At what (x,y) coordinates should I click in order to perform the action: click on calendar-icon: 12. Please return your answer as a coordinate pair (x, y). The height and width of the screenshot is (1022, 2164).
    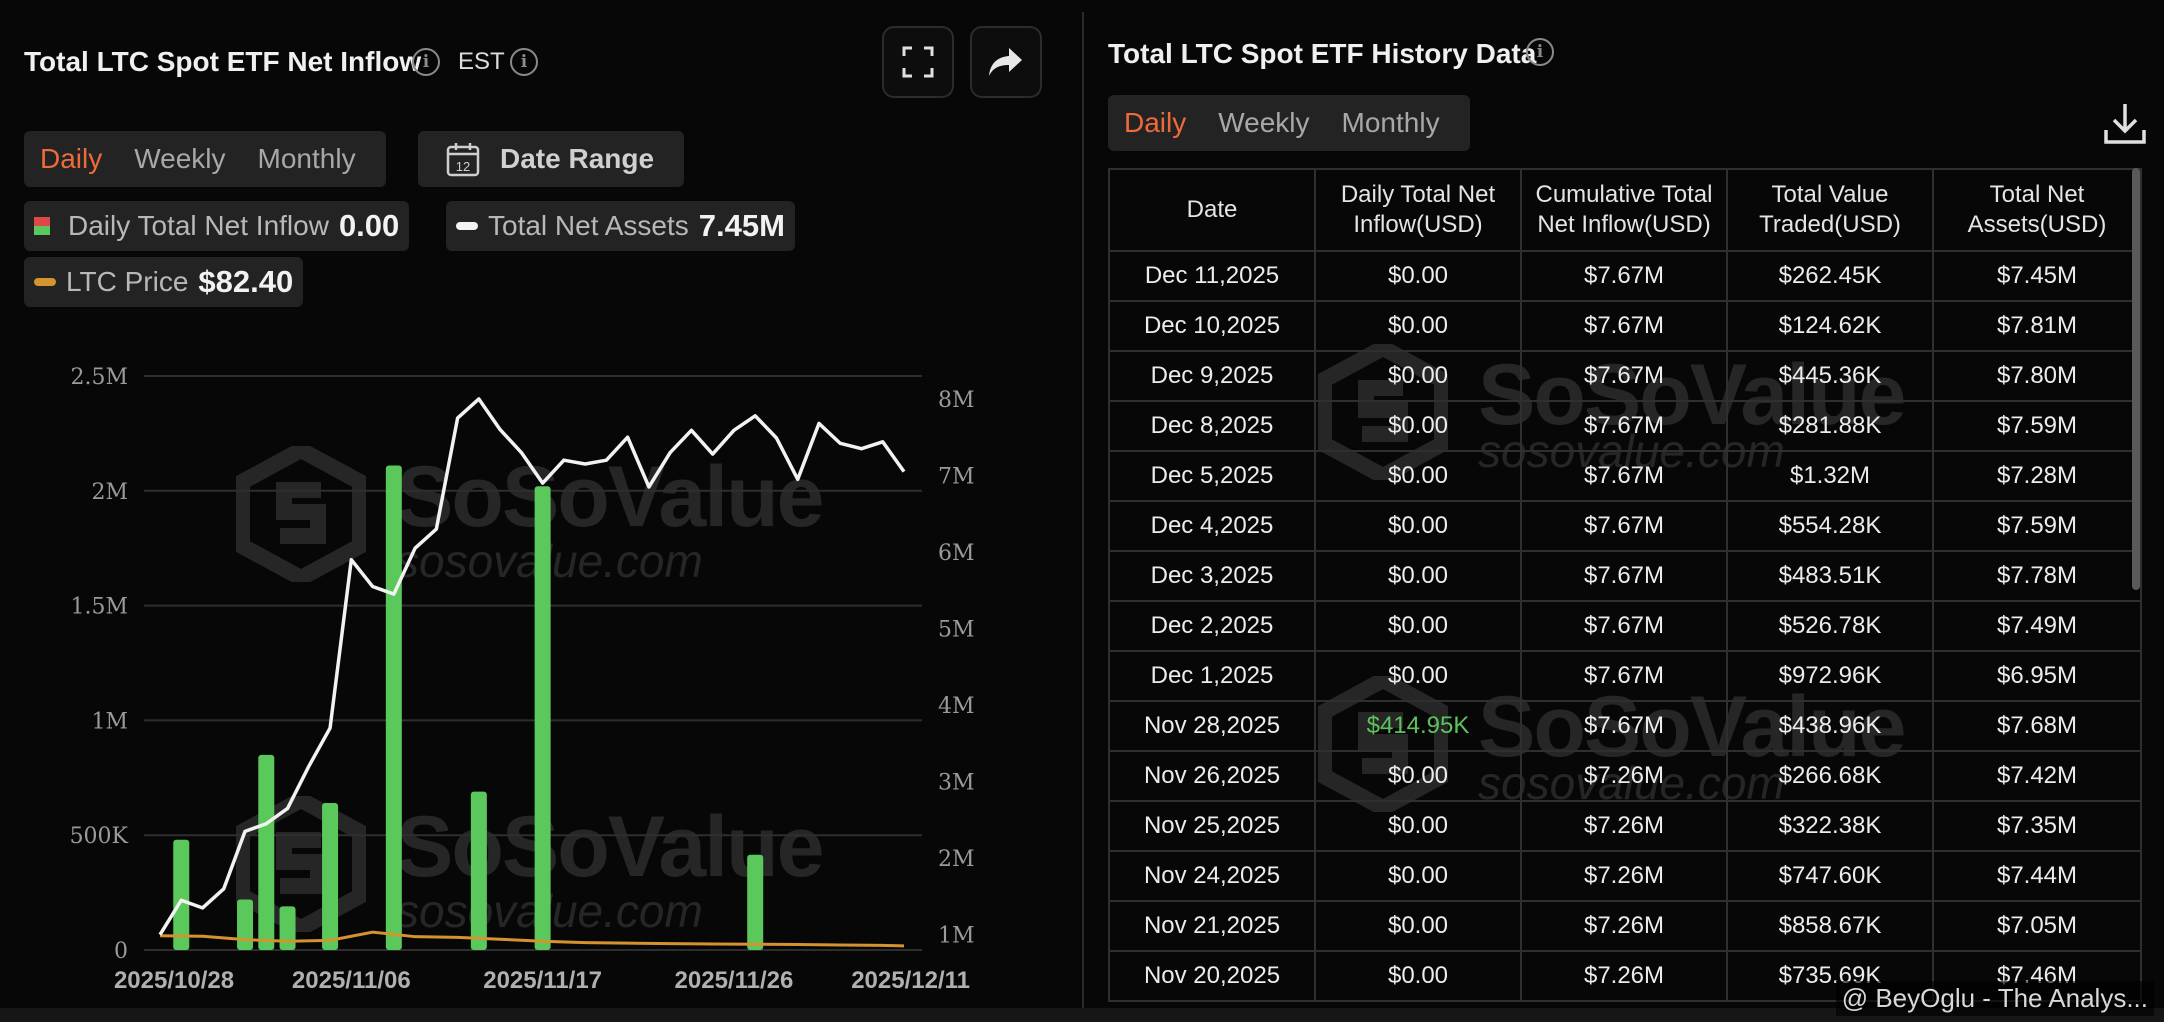
    Looking at the image, I should click on (463, 160).